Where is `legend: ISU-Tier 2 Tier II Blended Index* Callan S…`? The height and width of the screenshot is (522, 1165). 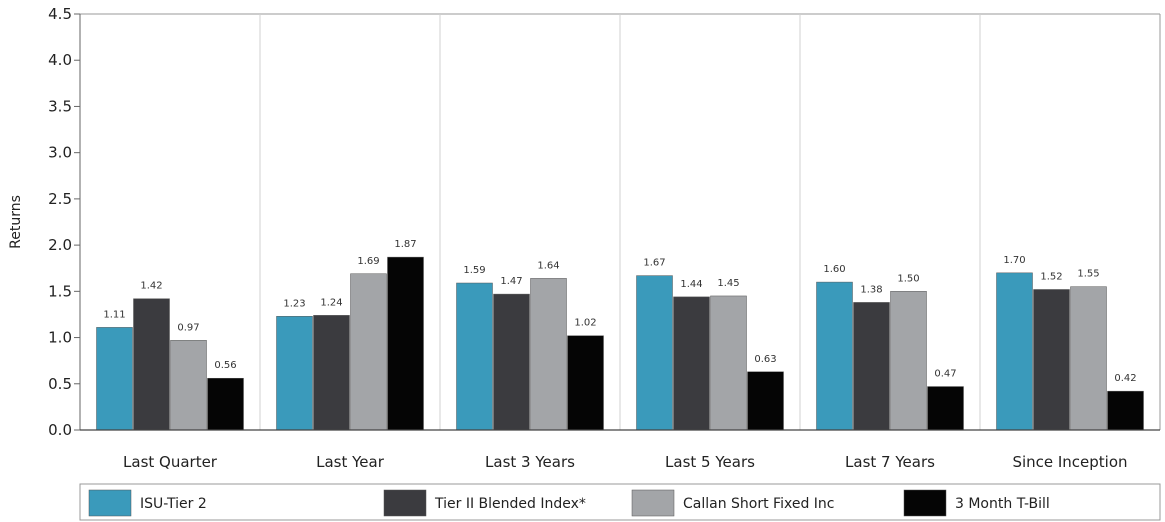
legend: ISU-Tier 2 Tier II Blended Index* Callan S… is located at coordinates (620, 502).